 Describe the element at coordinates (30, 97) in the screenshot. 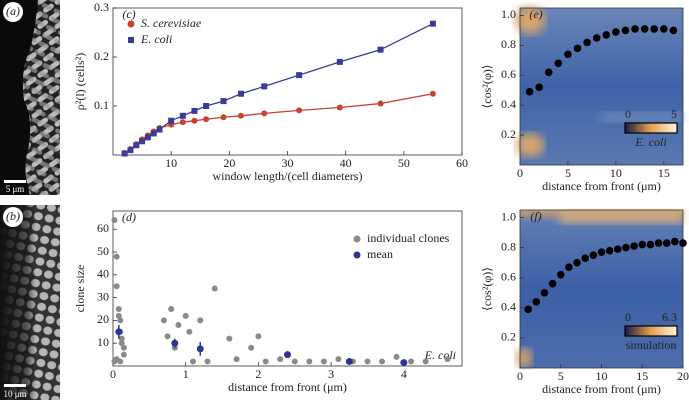

I see `micrograph-a` at that location.